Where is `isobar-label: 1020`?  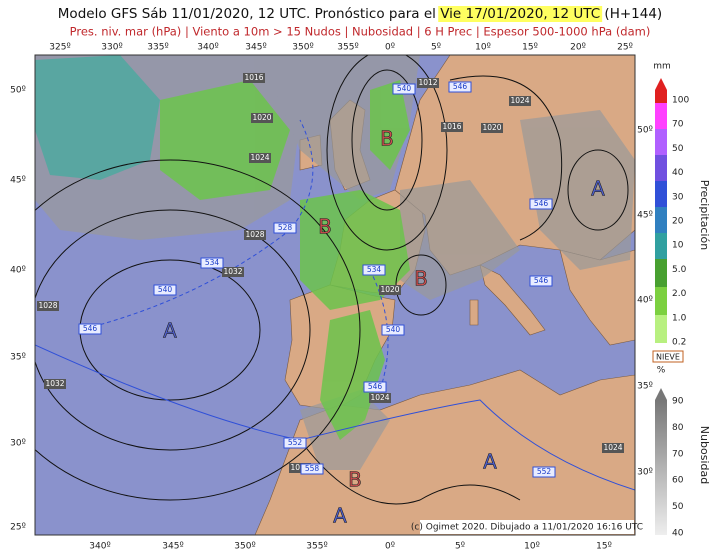 isobar-label: 1020 is located at coordinates (389, 289).